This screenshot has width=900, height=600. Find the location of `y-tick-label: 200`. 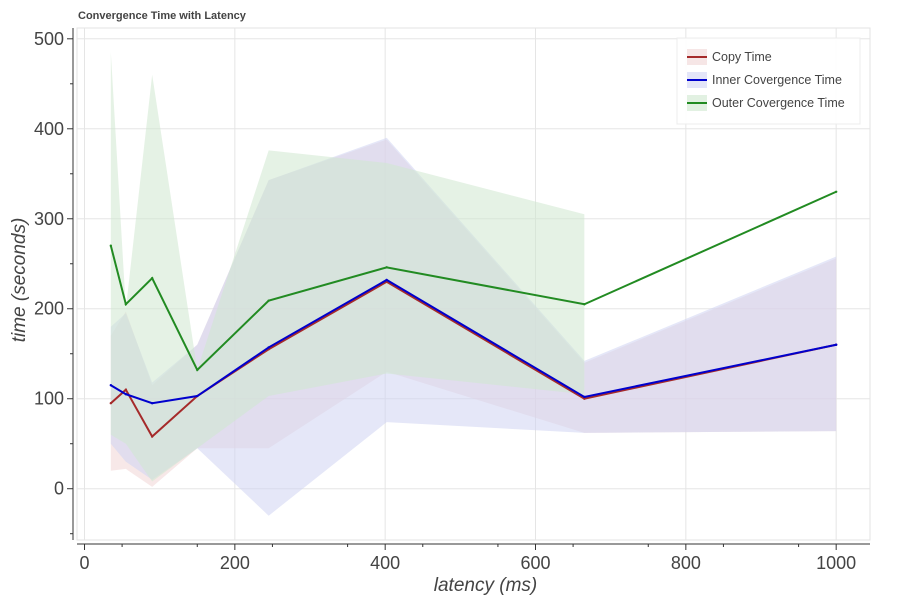

y-tick-label: 200 is located at coordinates (49, 309).